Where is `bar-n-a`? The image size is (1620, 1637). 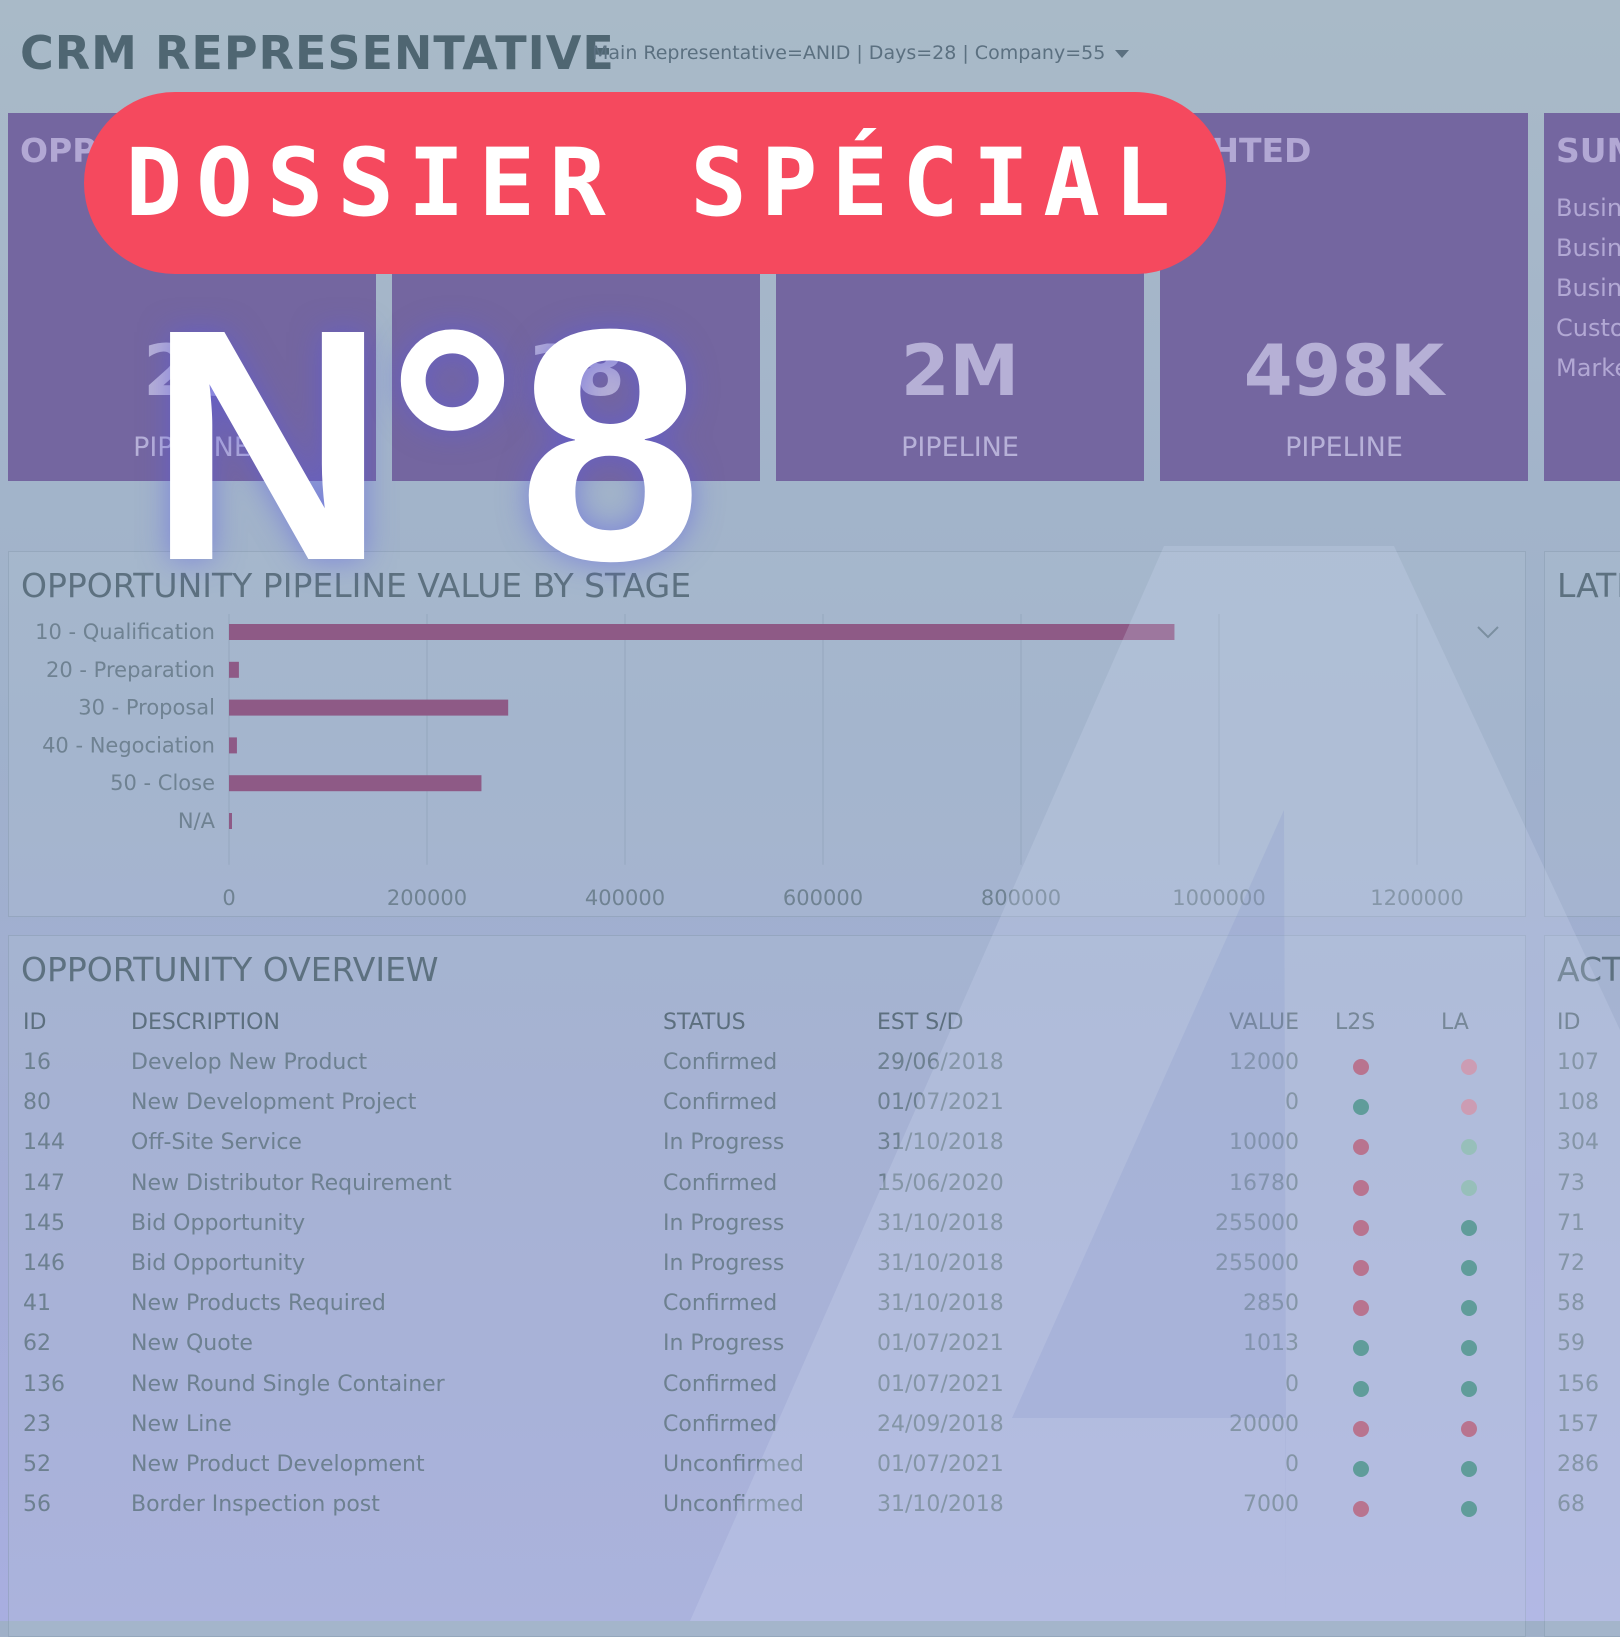
bar-n-a is located at coordinates (230, 821).